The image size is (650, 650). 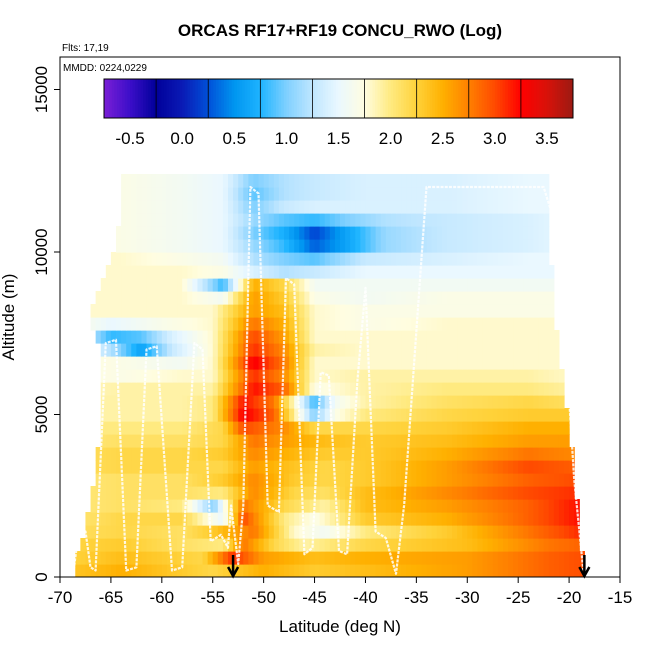 I want to click on x-tick-label: -70, so click(x=60, y=597).